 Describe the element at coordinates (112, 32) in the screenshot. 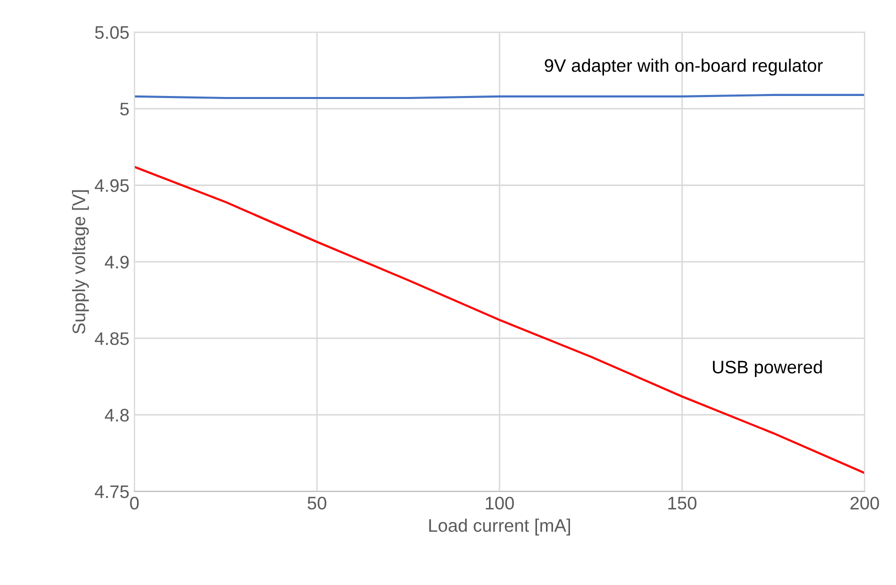

I see `y-tick-label: 5.05` at that location.